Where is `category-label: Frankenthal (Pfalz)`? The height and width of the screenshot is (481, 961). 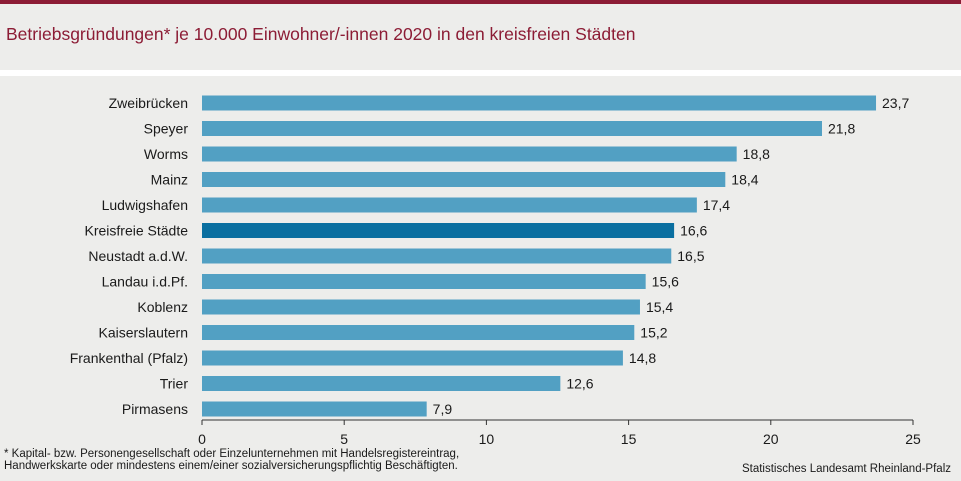 category-label: Frankenthal (Pfalz) is located at coordinates (129, 358).